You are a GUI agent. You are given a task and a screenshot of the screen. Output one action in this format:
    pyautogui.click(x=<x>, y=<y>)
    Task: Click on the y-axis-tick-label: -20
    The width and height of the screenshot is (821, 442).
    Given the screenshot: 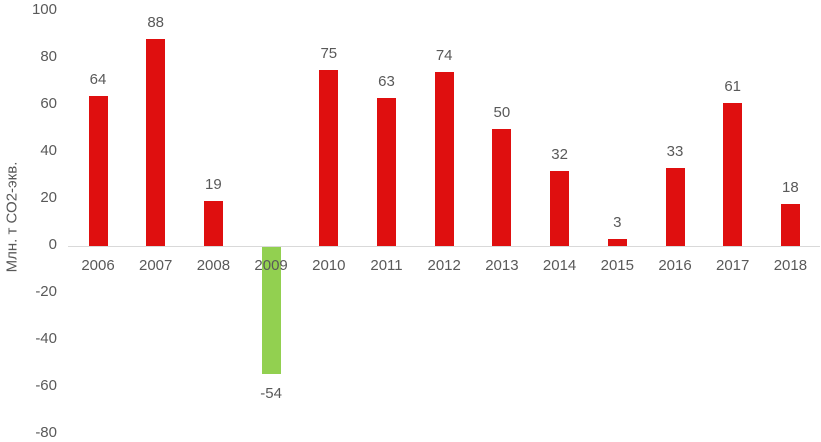 What is the action you would take?
    pyautogui.click(x=46, y=291)
    